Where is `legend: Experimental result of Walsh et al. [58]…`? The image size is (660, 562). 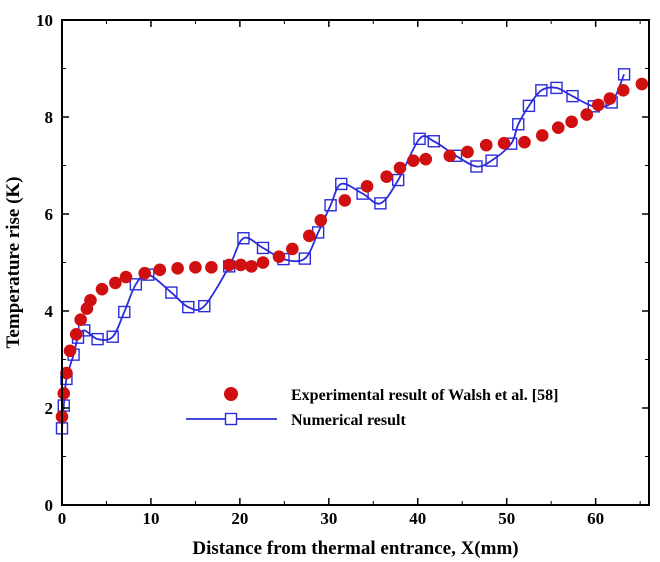
legend: Experimental result of Walsh et al. [58]… is located at coordinates (372, 408).